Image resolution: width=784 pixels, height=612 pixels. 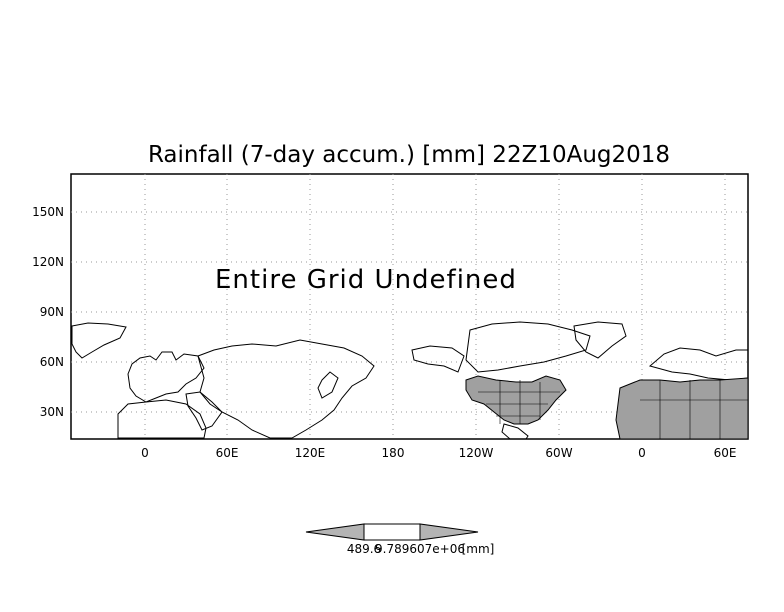 I want to click on lon-label-180: 180, so click(x=393, y=453).